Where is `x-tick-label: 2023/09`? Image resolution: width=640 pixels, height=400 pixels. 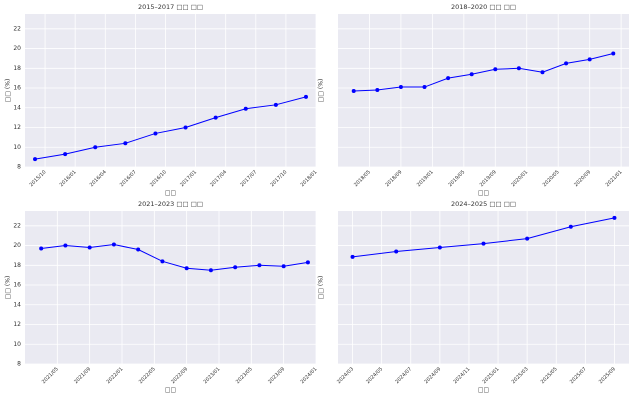 x-tick-label: 2023/09 is located at coordinates (276, 375).